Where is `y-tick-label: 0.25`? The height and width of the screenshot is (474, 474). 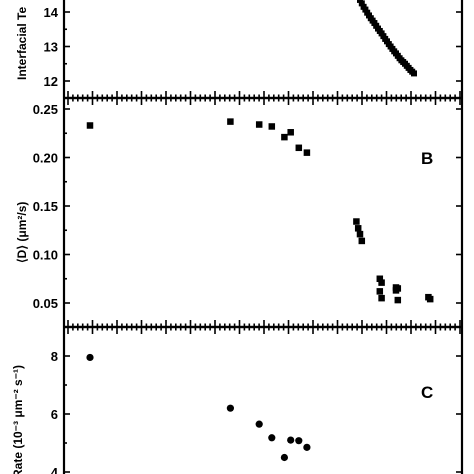 y-tick-label: 0.25 is located at coordinates (45, 109).